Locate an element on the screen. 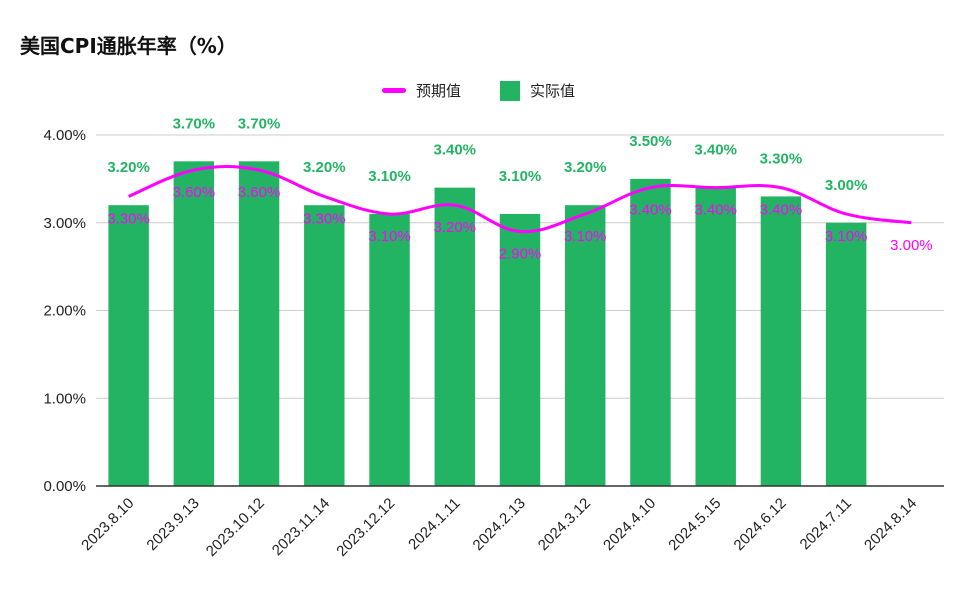 This screenshot has height=602, width=975. x-tick-label: 2024.3.12 is located at coordinates (564, 524).